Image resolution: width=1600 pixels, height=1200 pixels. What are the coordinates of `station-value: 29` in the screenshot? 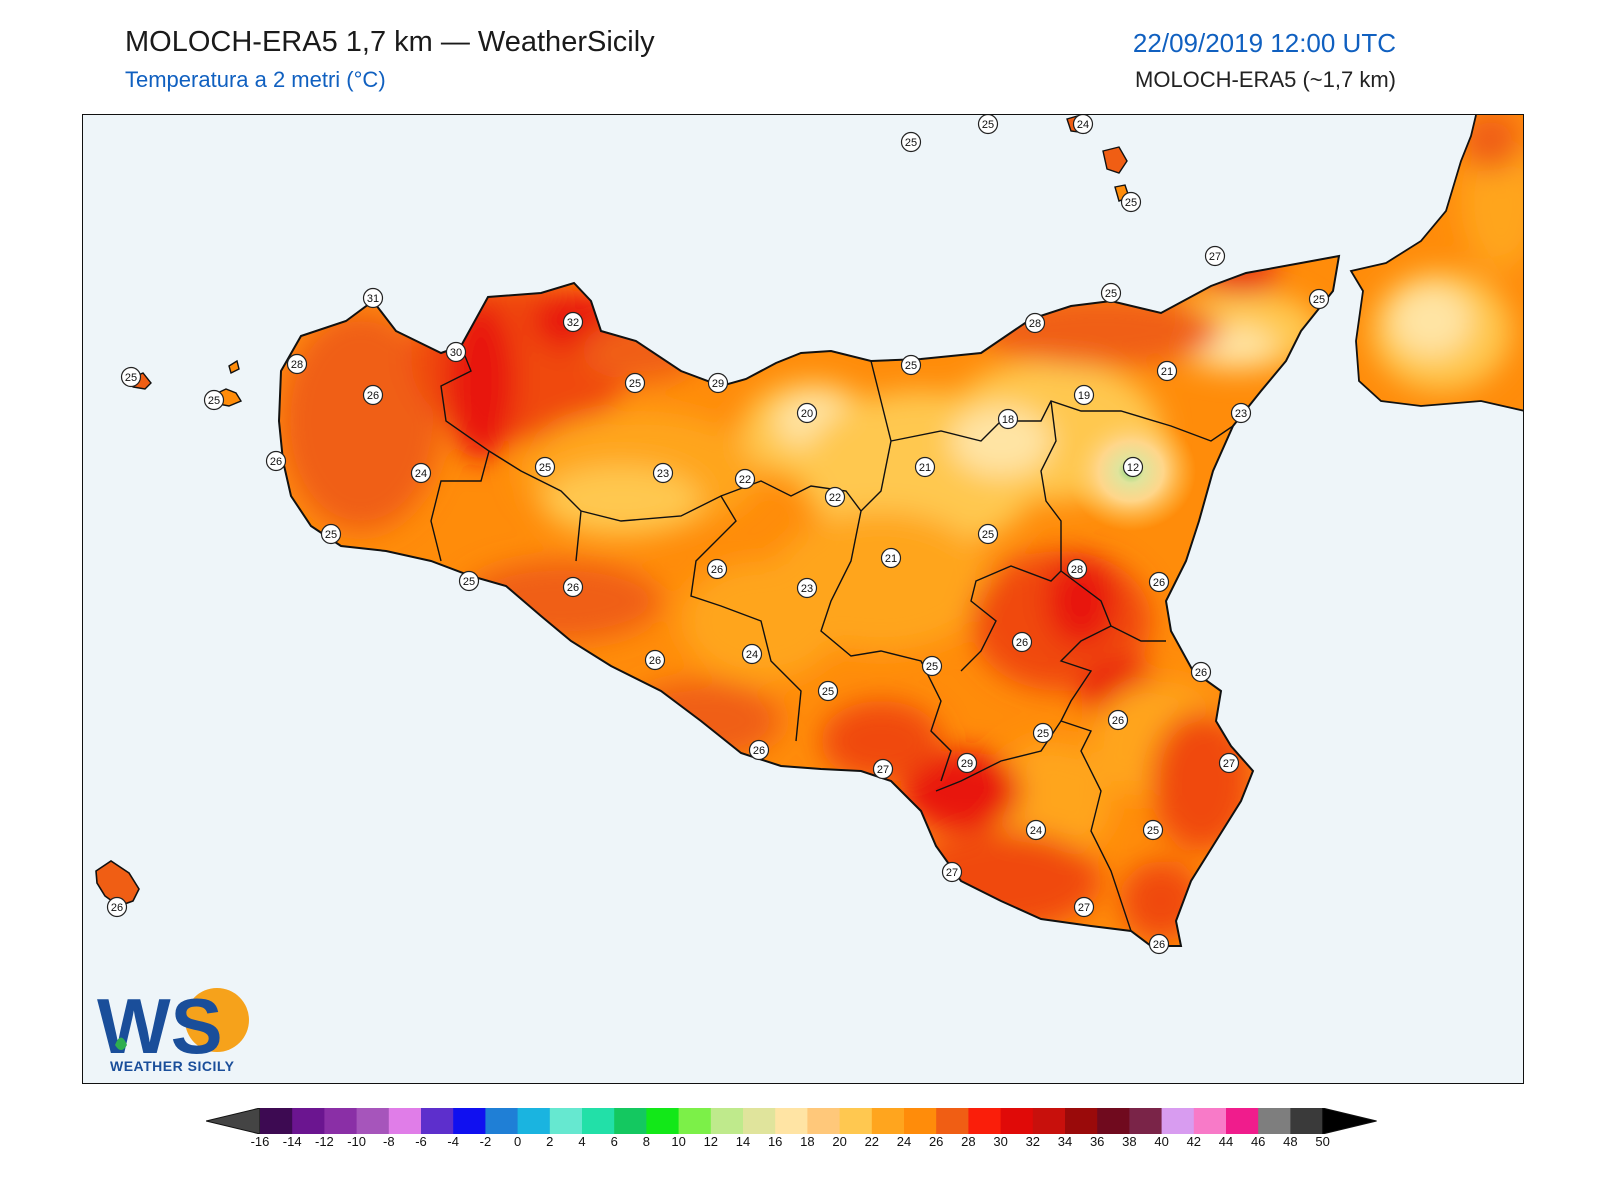 It's located at (718, 384).